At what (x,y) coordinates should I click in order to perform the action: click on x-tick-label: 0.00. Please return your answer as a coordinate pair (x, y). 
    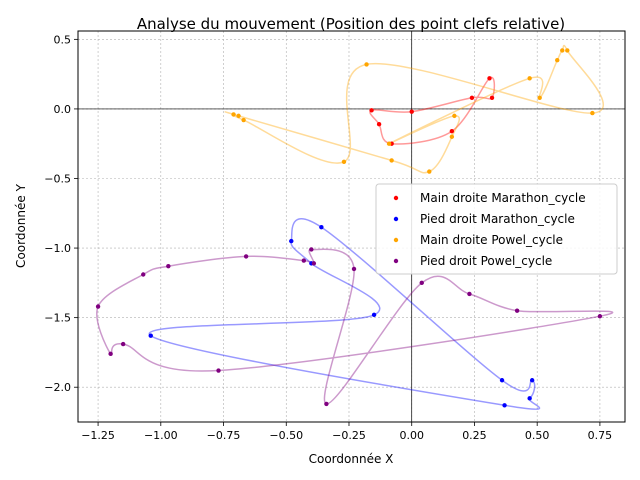
    Looking at the image, I should click on (411, 435).